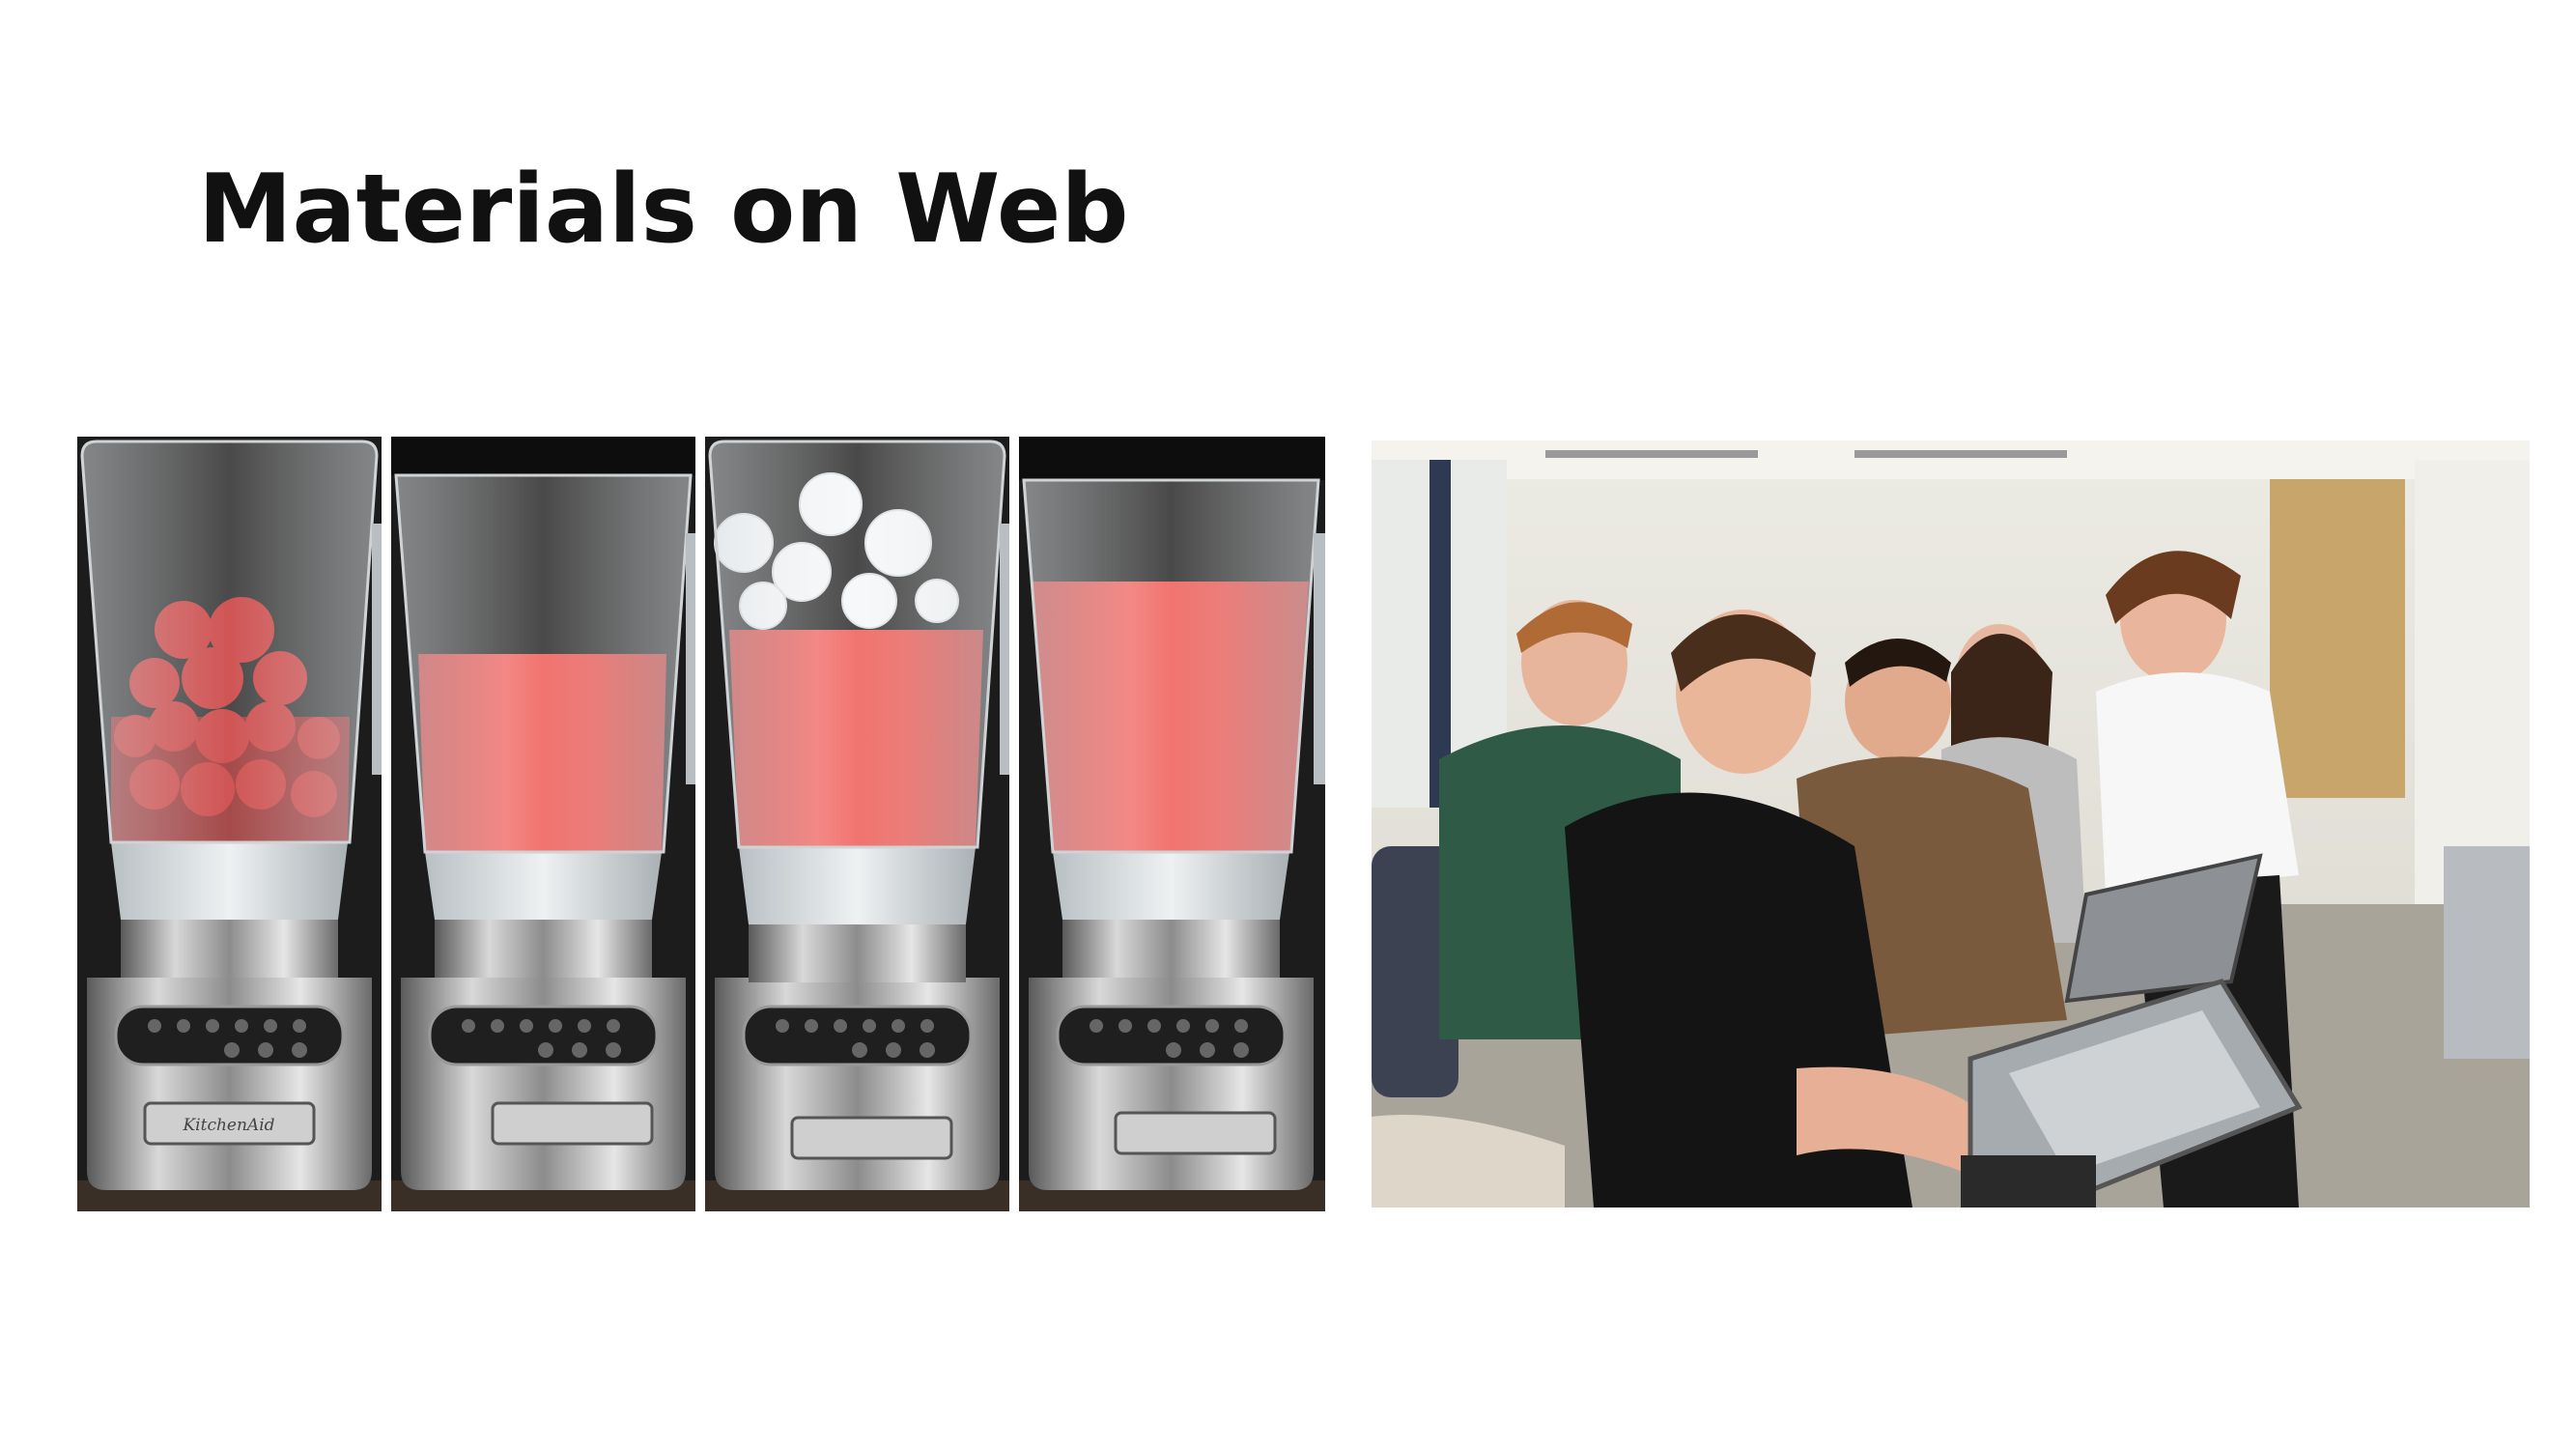  What do you see at coordinates (228, 1125) in the screenshot?
I see `brand-label: KitchenAid` at bounding box center [228, 1125].